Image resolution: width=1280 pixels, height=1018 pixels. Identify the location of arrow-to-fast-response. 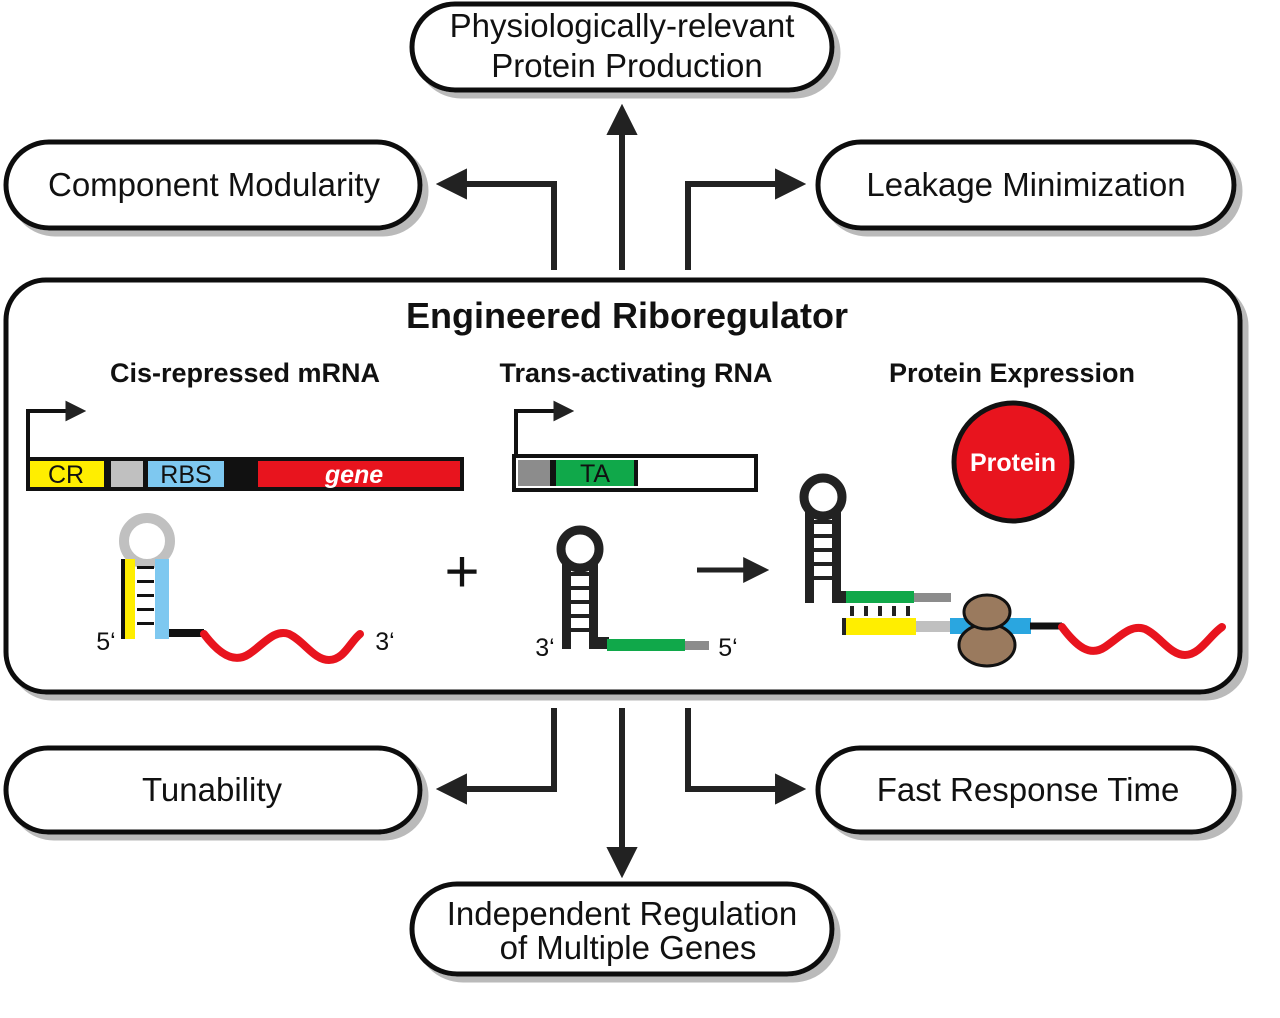
(744, 748).